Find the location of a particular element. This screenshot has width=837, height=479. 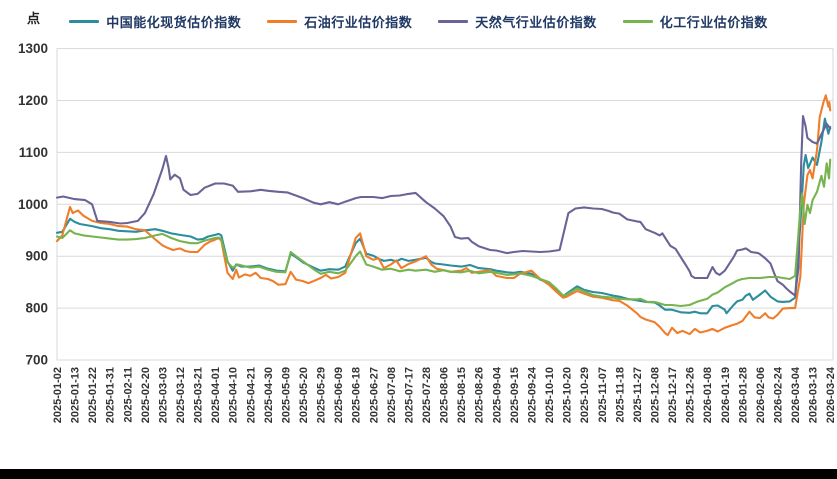

svg-text: 2025-08-06 is located at coordinates (445, 395).